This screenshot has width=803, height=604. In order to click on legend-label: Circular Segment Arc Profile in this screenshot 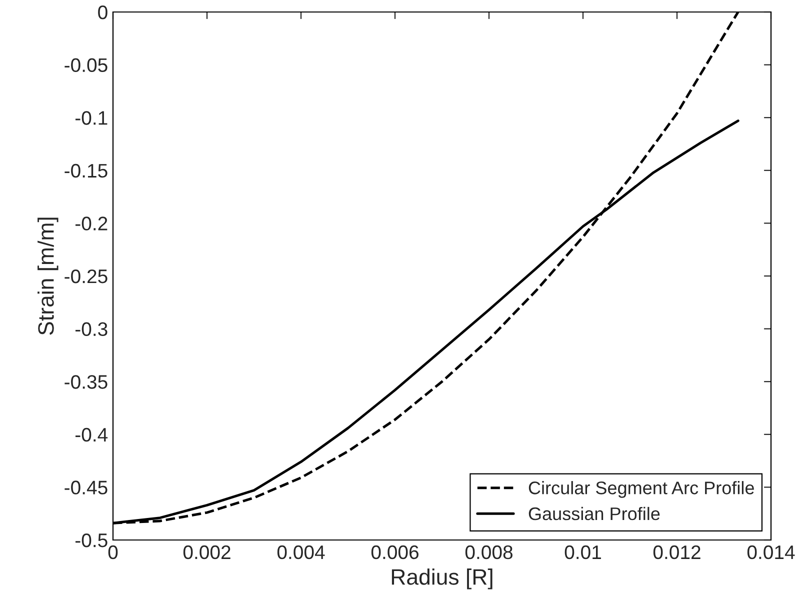, I will do `click(641, 489)`.